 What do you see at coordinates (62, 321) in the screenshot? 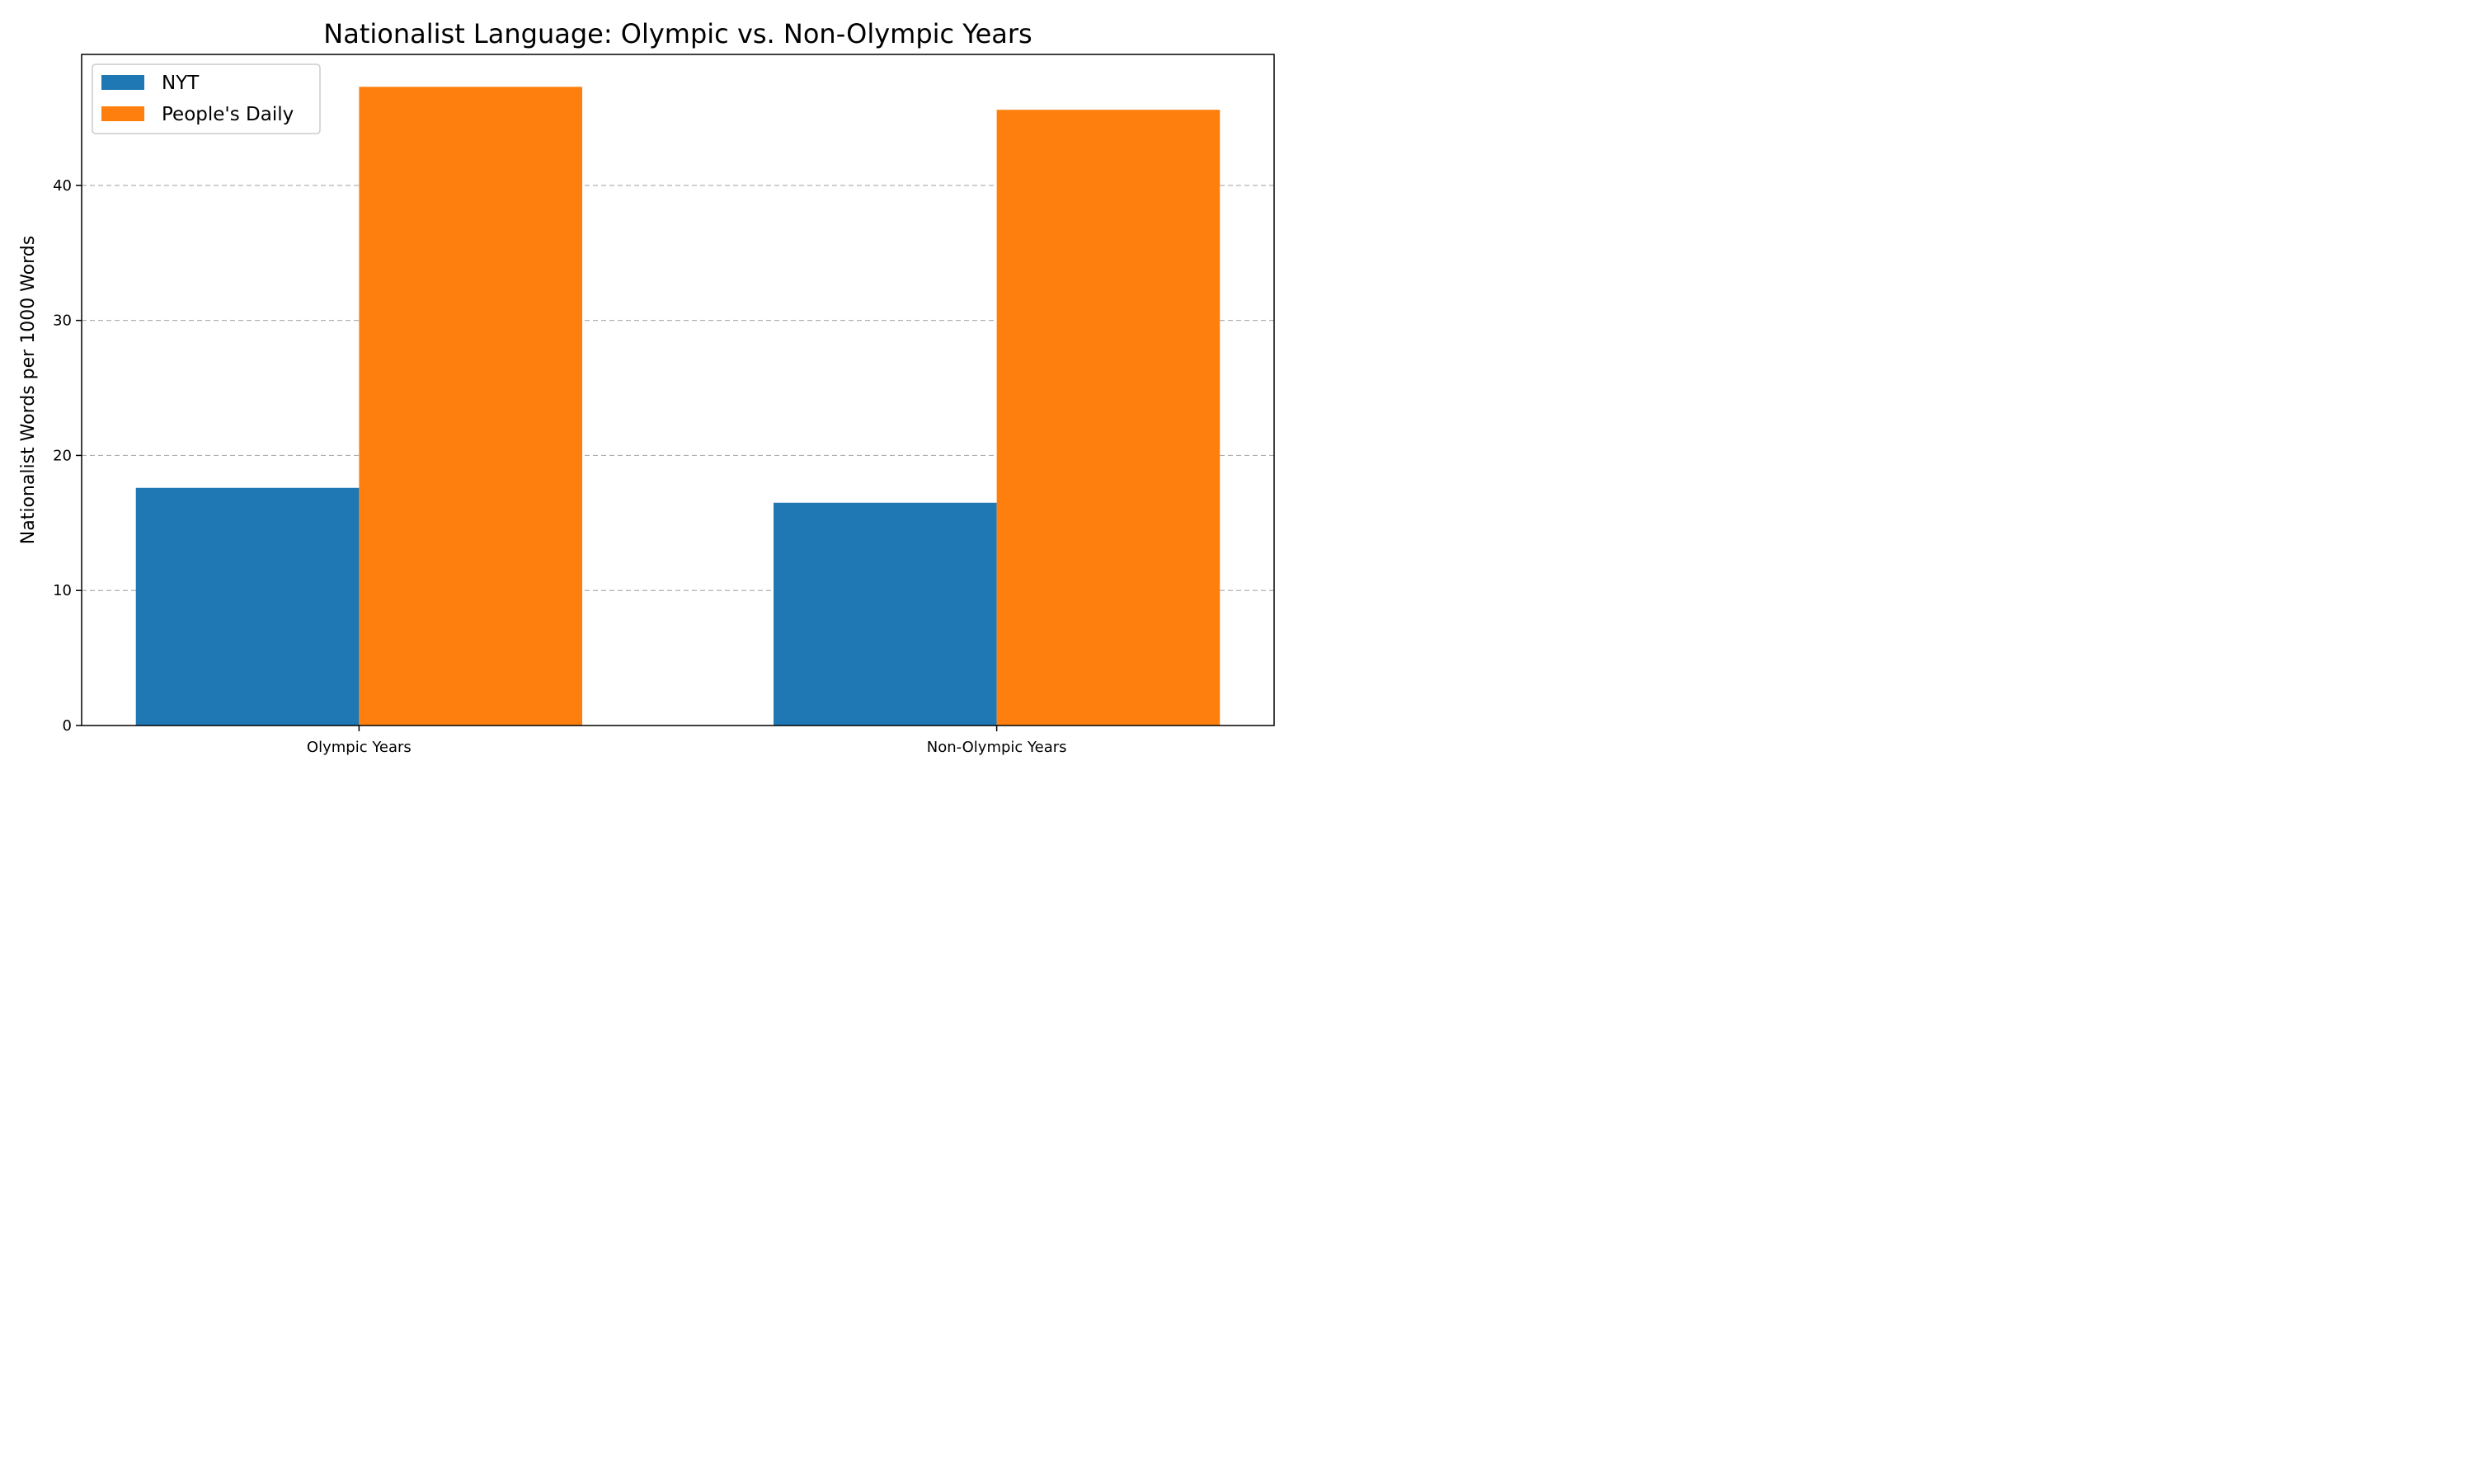
I see `y-tick-label: 30` at bounding box center [62, 321].